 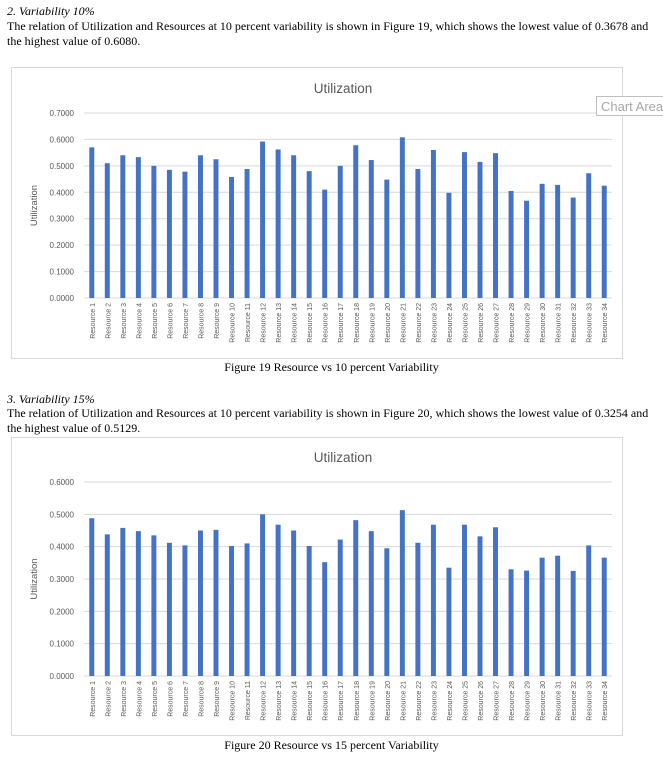 What do you see at coordinates (559, 323) in the screenshot?
I see `x-tick-label: Resource 31` at bounding box center [559, 323].